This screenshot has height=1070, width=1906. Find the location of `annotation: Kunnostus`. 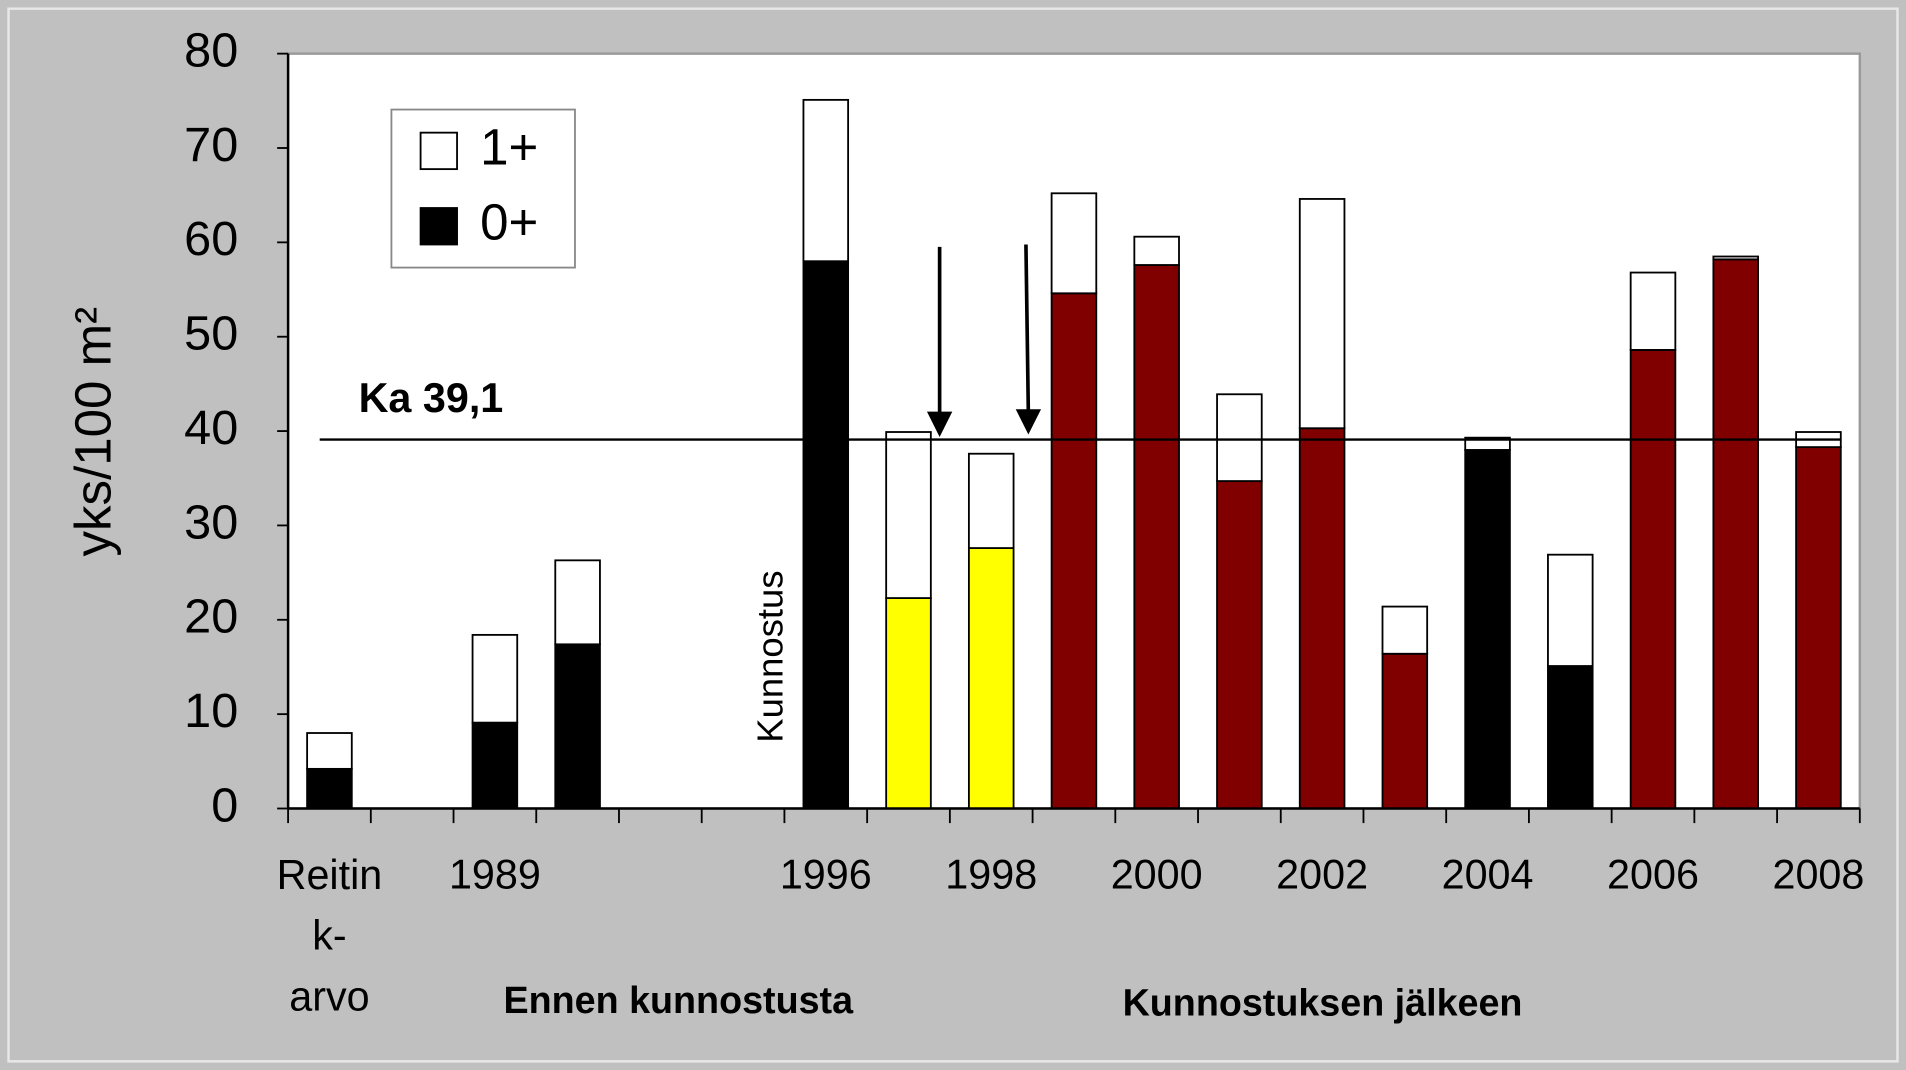

annotation: Kunnostus is located at coordinates (770, 656).